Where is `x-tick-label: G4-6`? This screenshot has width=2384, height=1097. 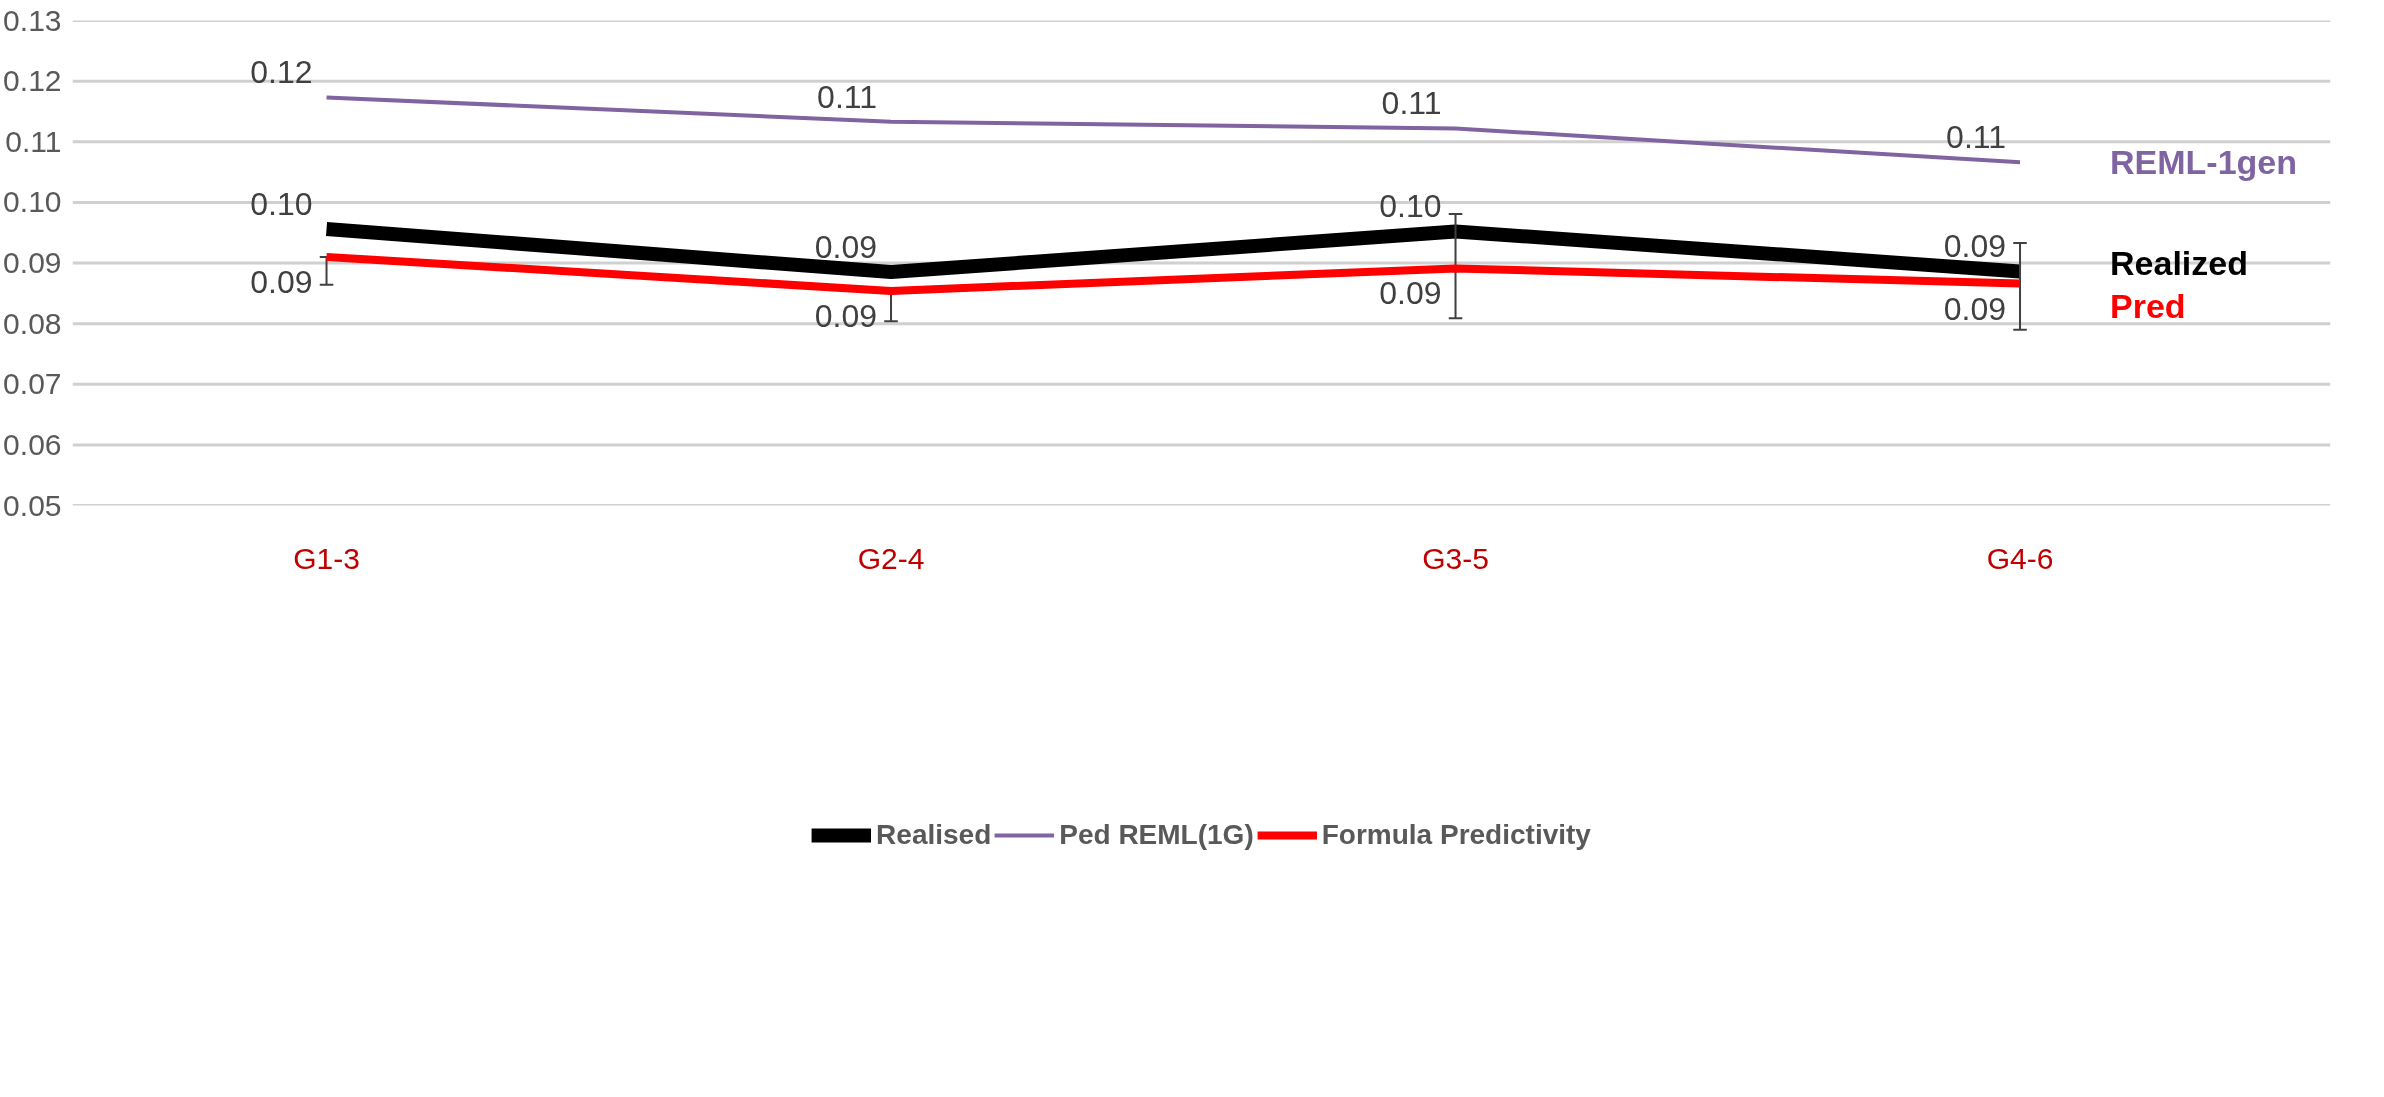 x-tick-label: G4-6 is located at coordinates (2020, 558).